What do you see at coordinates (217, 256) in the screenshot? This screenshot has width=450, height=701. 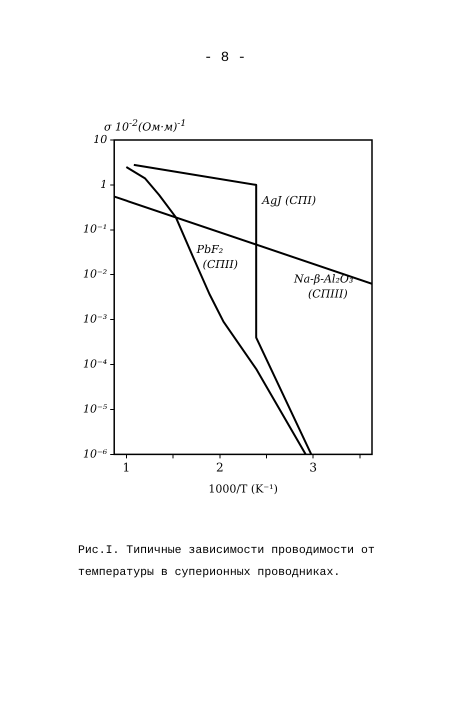 I see `series-label: PbF₂ (СПII)` at bounding box center [217, 256].